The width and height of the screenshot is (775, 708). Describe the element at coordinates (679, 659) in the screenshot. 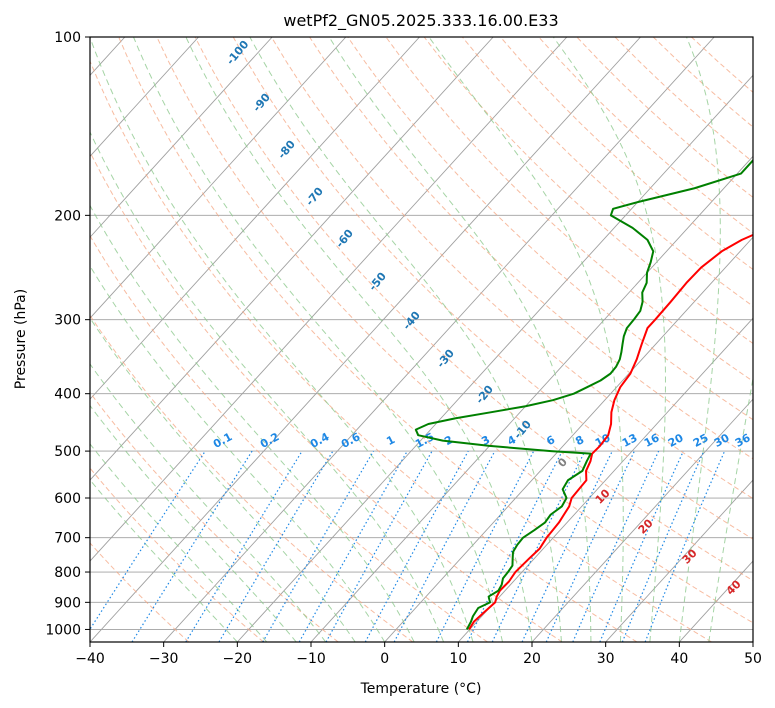

I see `x-tick-label: 40` at that location.